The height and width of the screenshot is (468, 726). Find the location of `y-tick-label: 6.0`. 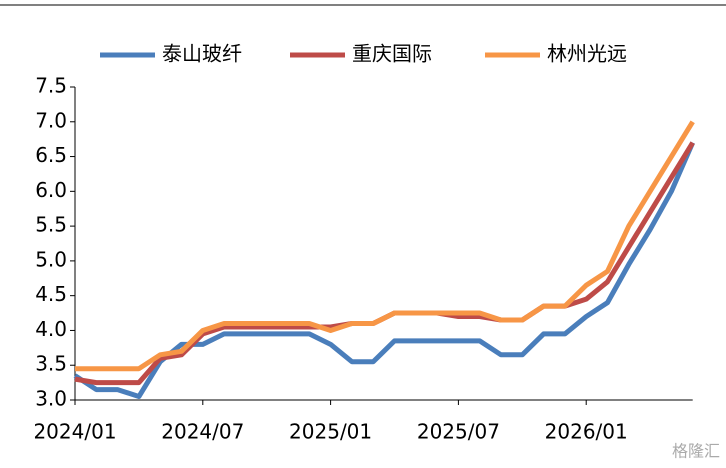

y-tick-label: 6.0 is located at coordinates (51, 190).